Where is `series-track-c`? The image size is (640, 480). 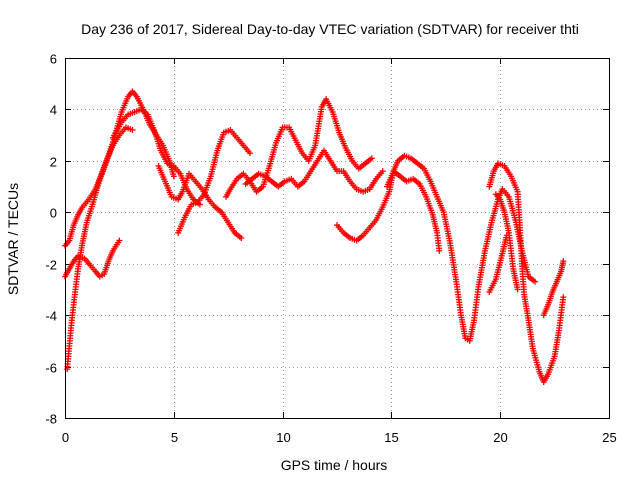 series-track-c is located at coordinates (100, 248).